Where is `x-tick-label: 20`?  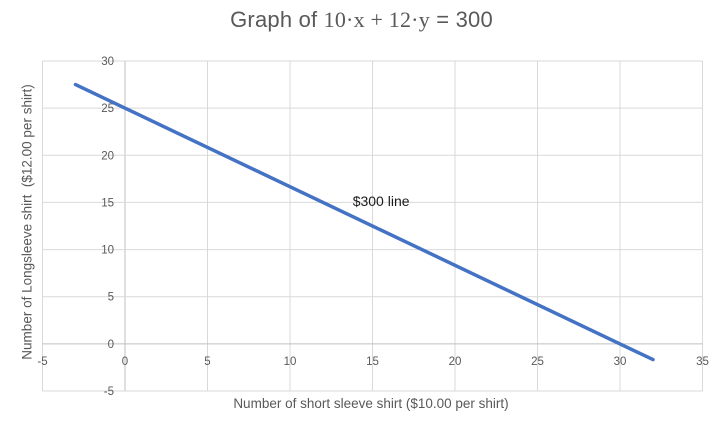
x-tick-label: 20 is located at coordinates (455, 362).